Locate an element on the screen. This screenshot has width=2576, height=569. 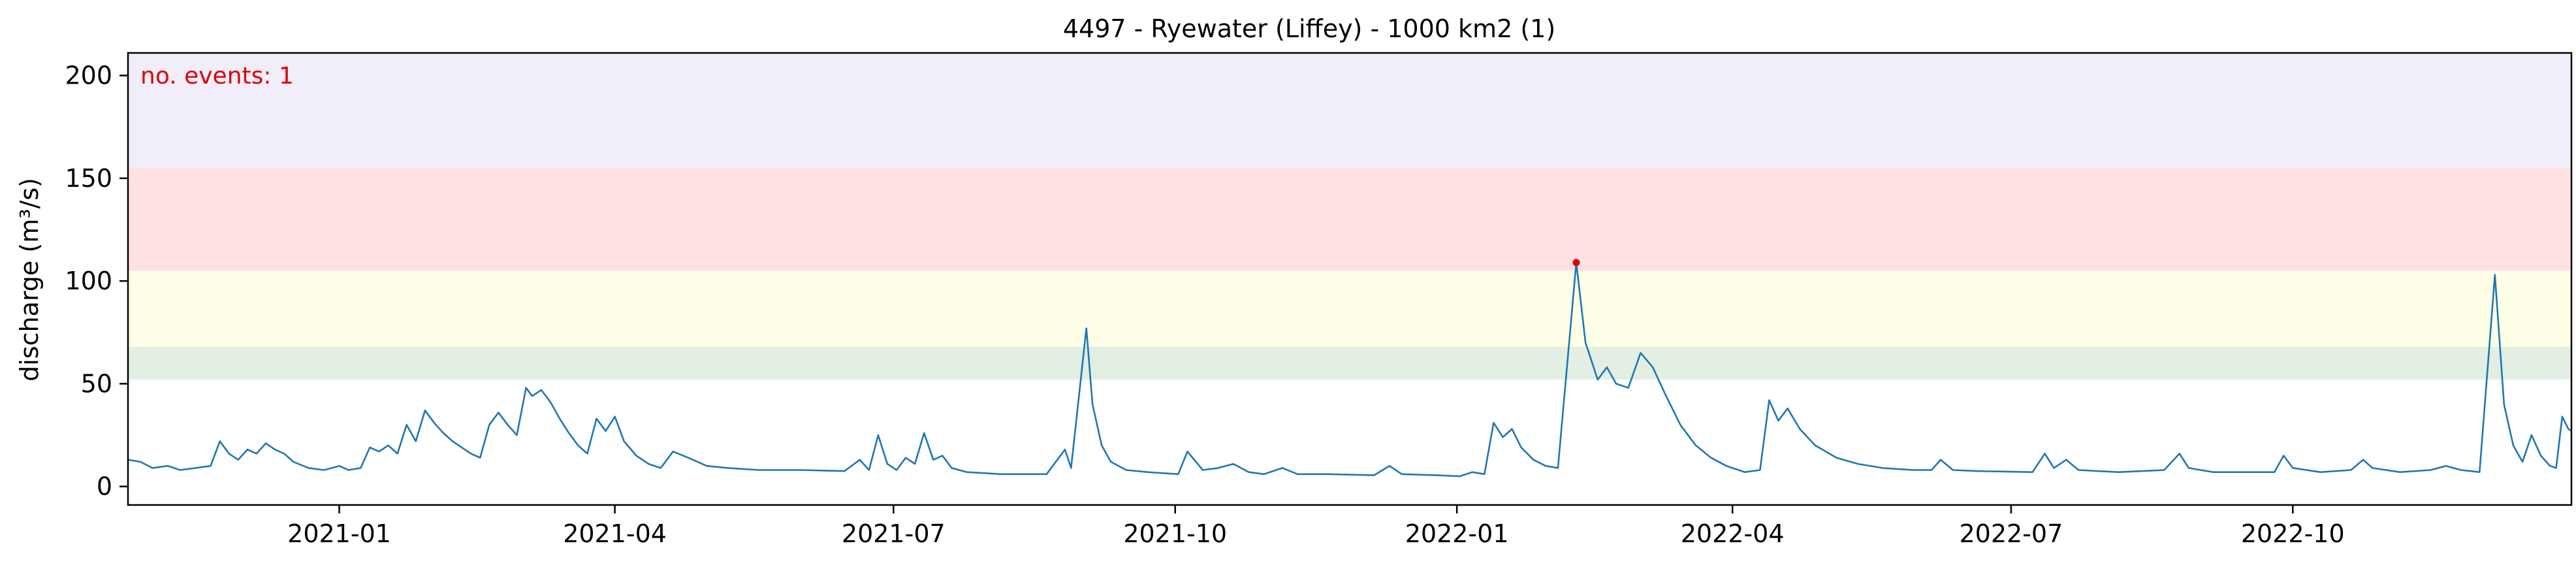
x-tick-label: 2022-07 is located at coordinates (2011, 533).